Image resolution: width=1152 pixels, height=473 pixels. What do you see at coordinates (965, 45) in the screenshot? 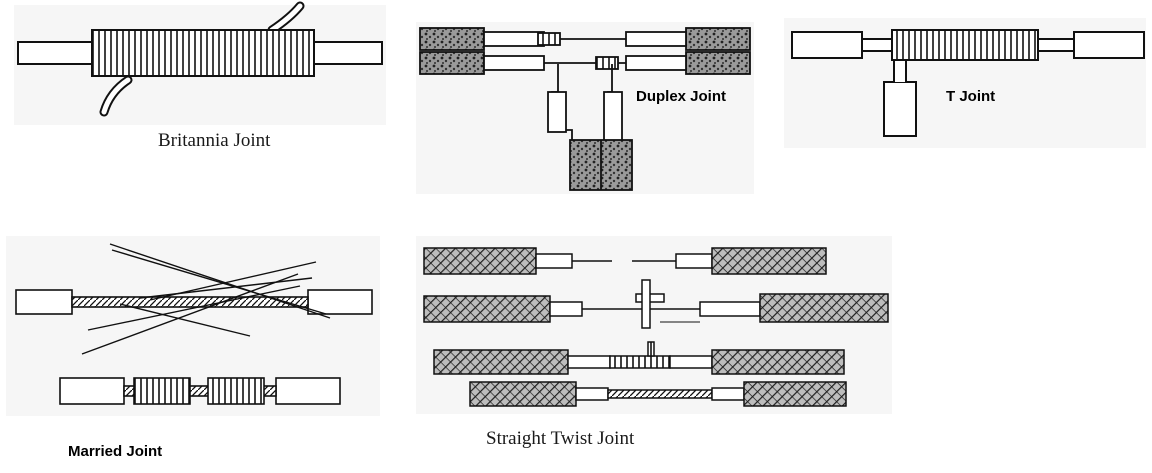
I see `t-joint-coil` at bounding box center [965, 45].